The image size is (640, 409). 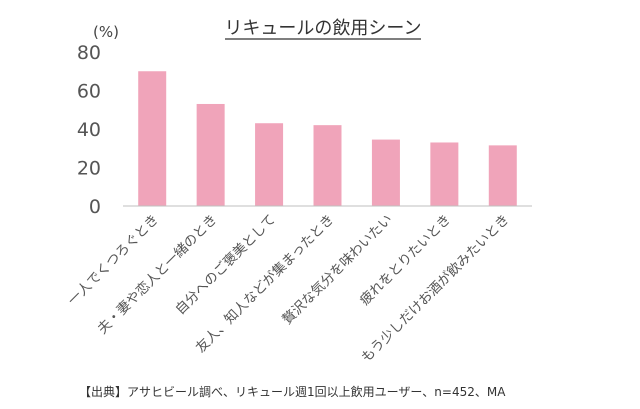 What do you see at coordinates (157, 274) in the screenshot?
I see `category-label: 夫・妻や恋人と一緒のとき` at bounding box center [157, 274].